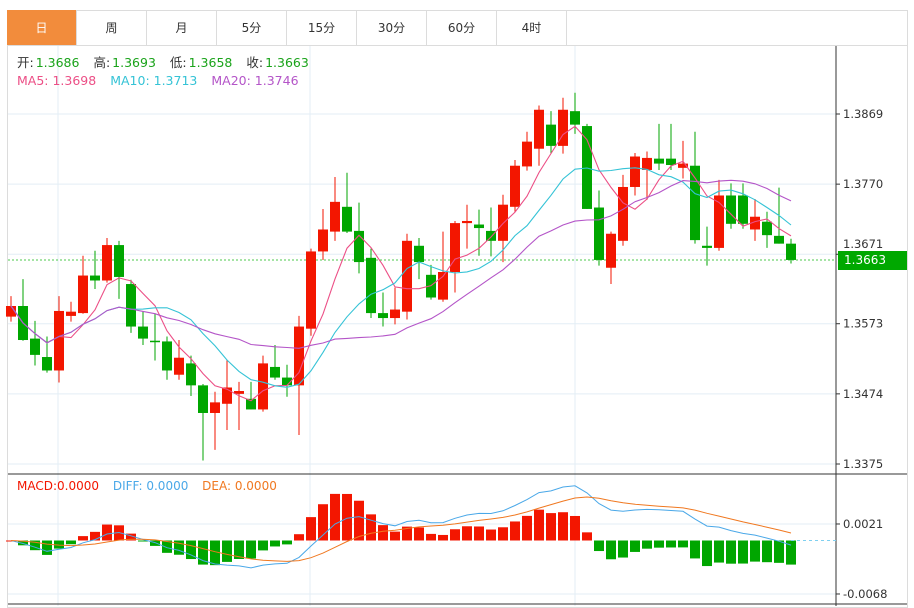  I want to click on price-tick-label: 1.3474, so click(863, 394).